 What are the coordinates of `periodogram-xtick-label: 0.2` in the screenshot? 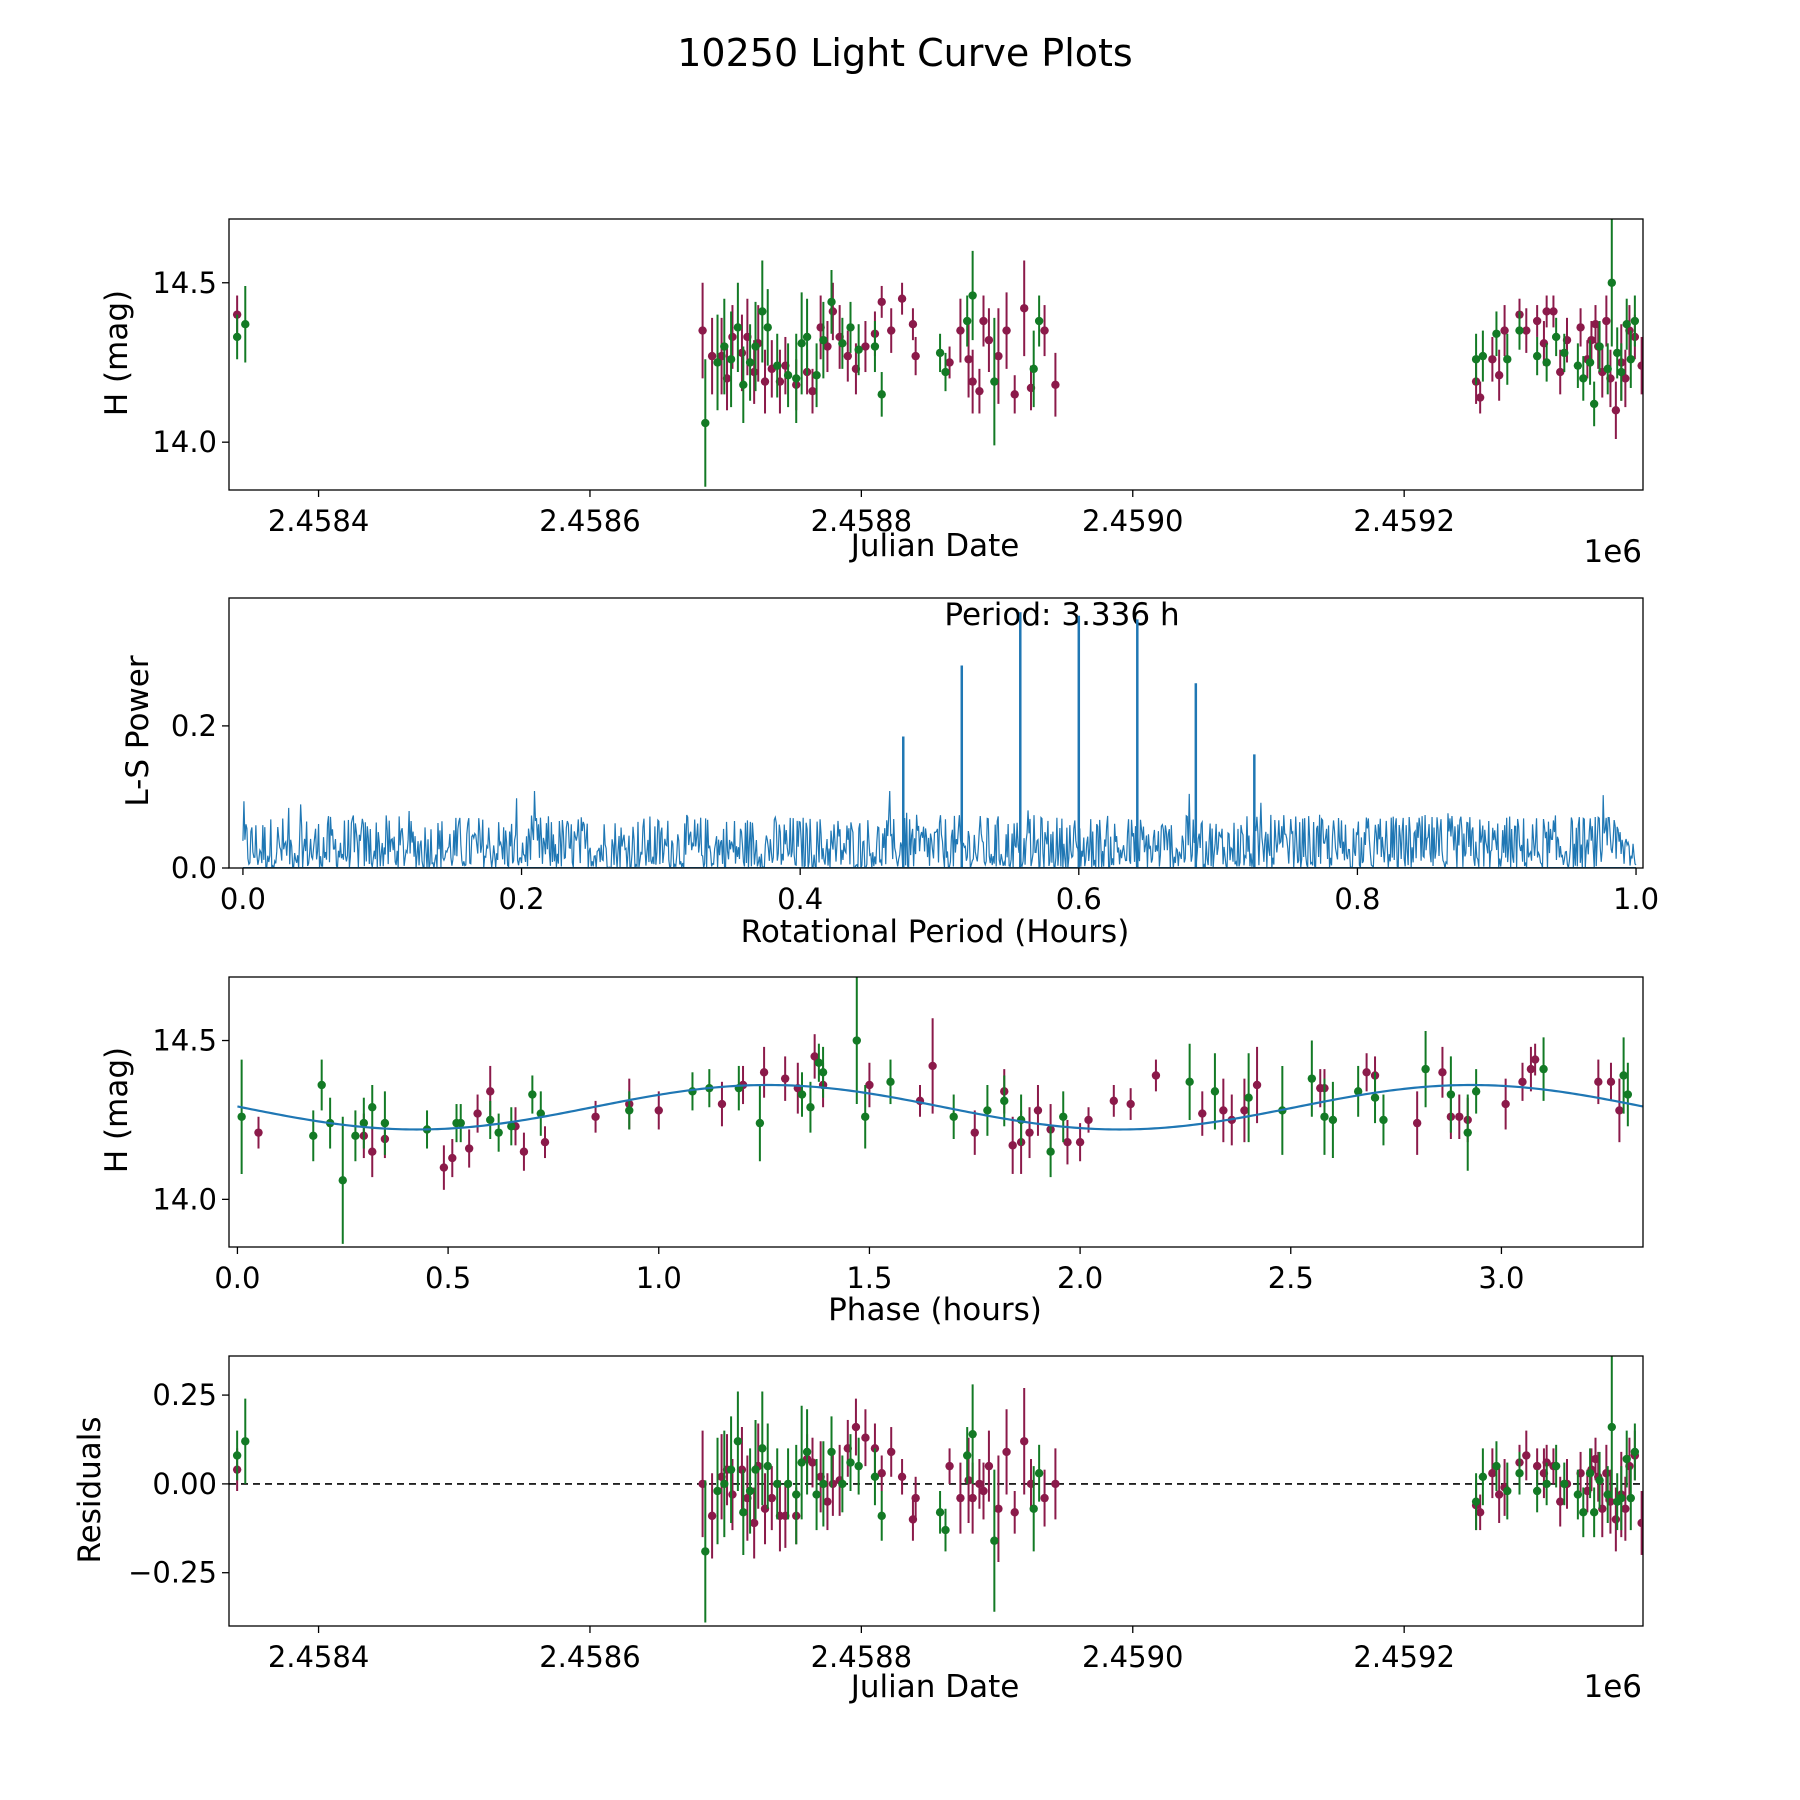 It's located at (521, 899).